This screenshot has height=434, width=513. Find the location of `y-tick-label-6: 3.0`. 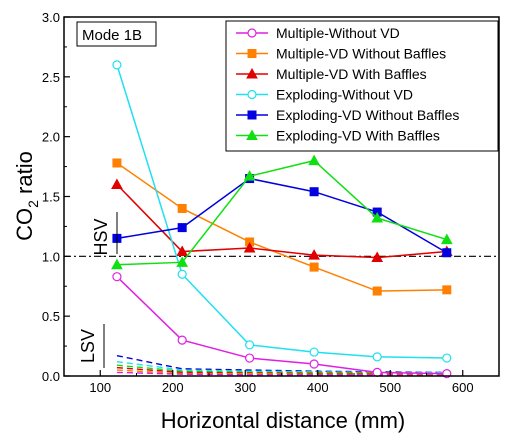

y-tick-label-6: 3.0 is located at coordinates (51, 17).